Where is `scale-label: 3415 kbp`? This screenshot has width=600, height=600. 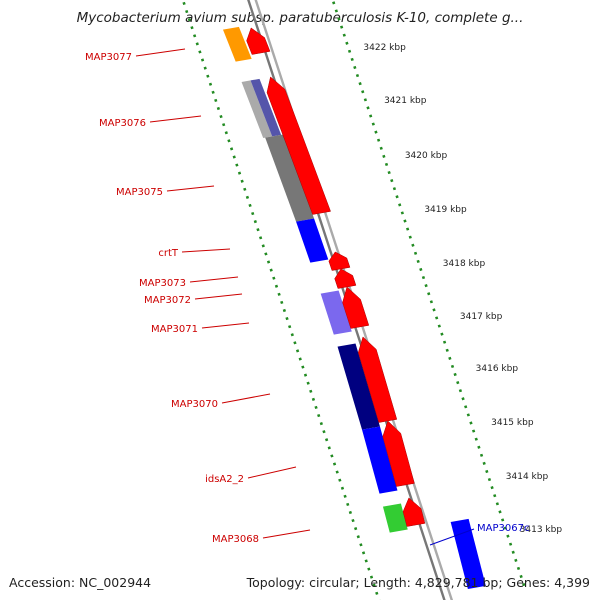
scale-label: 3415 kbp is located at coordinates (512, 423).